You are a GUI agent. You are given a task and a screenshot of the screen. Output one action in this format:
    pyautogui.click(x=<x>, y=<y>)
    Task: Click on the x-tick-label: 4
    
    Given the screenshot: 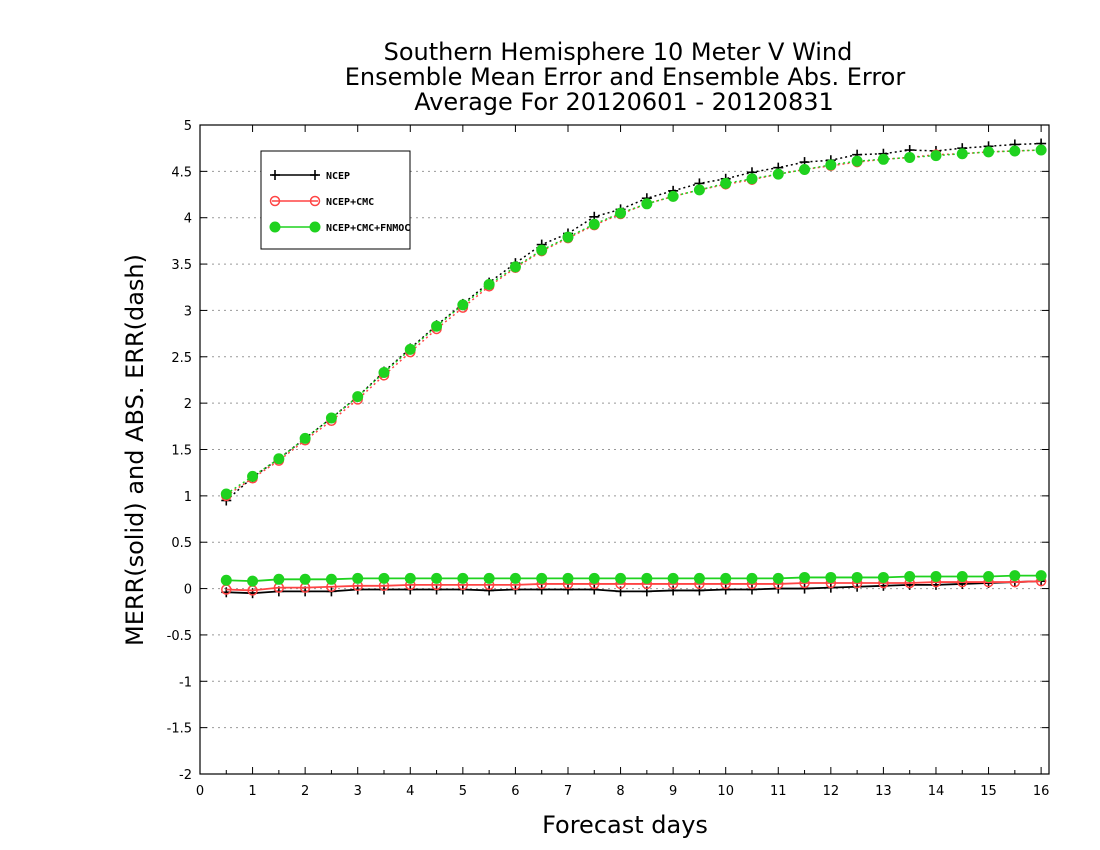 What is the action you would take?
    pyautogui.click(x=410, y=791)
    